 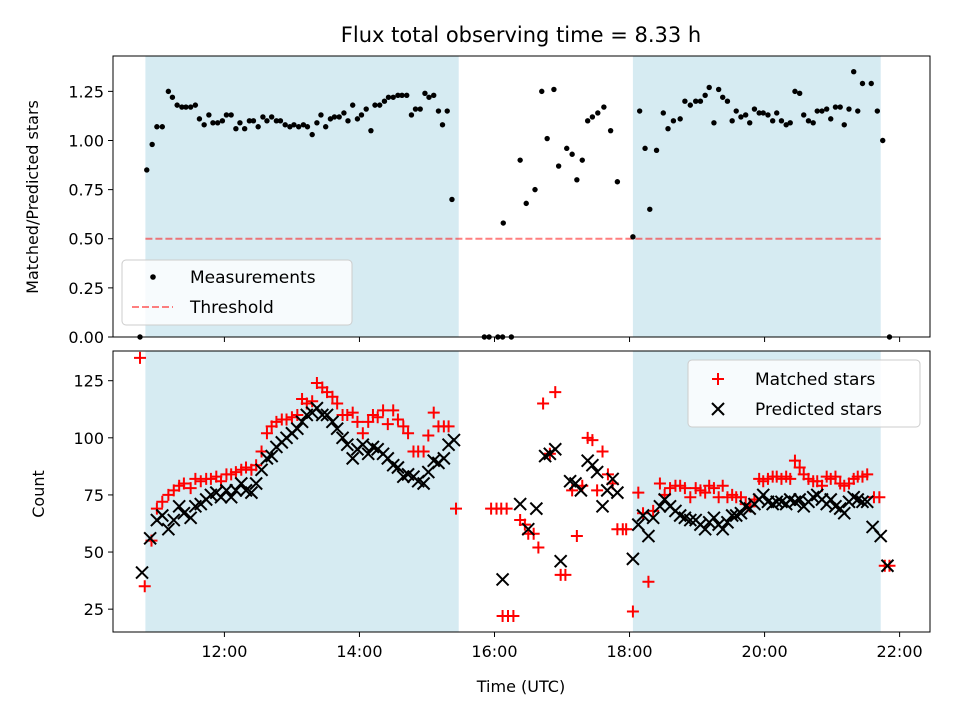 I want to click on y-tick-label: 100, so click(x=88, y=438).